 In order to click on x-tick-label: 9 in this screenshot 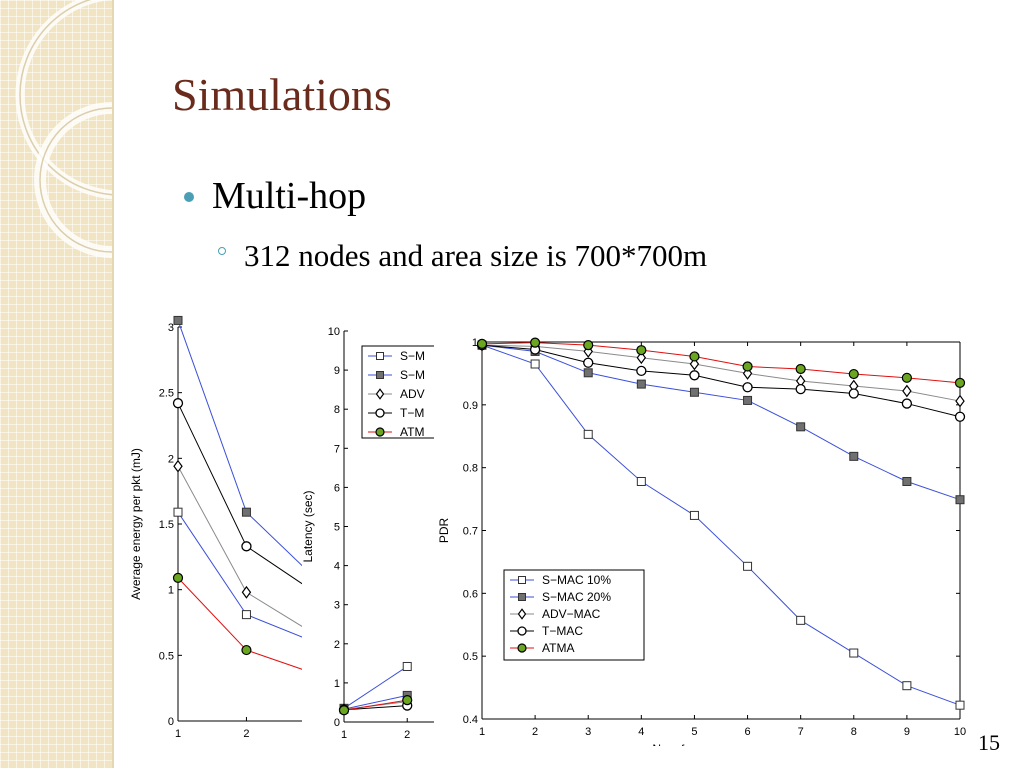, I will do `click(907, 732)`.